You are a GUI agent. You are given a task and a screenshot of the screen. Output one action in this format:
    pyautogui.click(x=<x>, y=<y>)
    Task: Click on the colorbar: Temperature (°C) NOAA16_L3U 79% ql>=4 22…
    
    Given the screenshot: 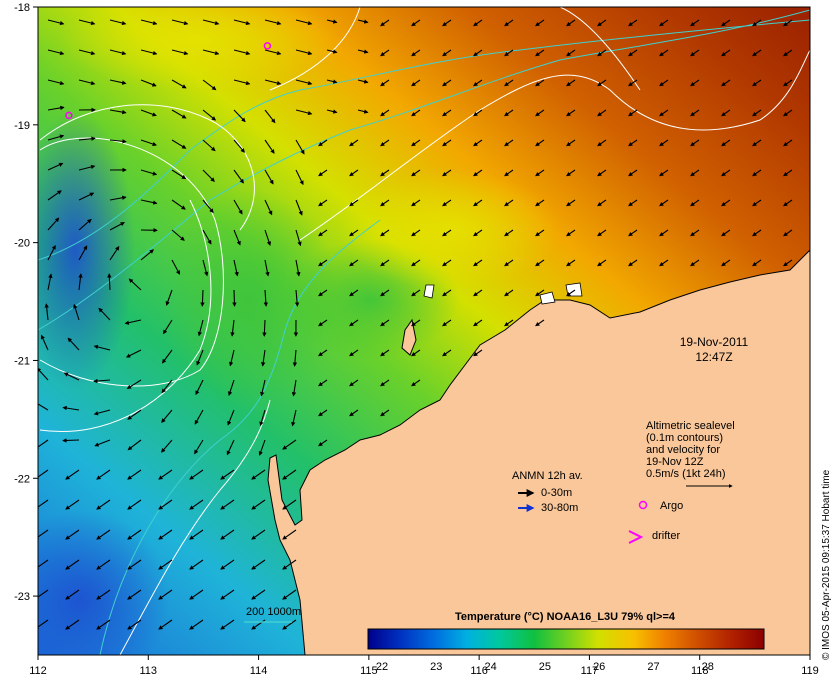 What is the action you would take?
    pyautogui.click(x=566, y=642)
    